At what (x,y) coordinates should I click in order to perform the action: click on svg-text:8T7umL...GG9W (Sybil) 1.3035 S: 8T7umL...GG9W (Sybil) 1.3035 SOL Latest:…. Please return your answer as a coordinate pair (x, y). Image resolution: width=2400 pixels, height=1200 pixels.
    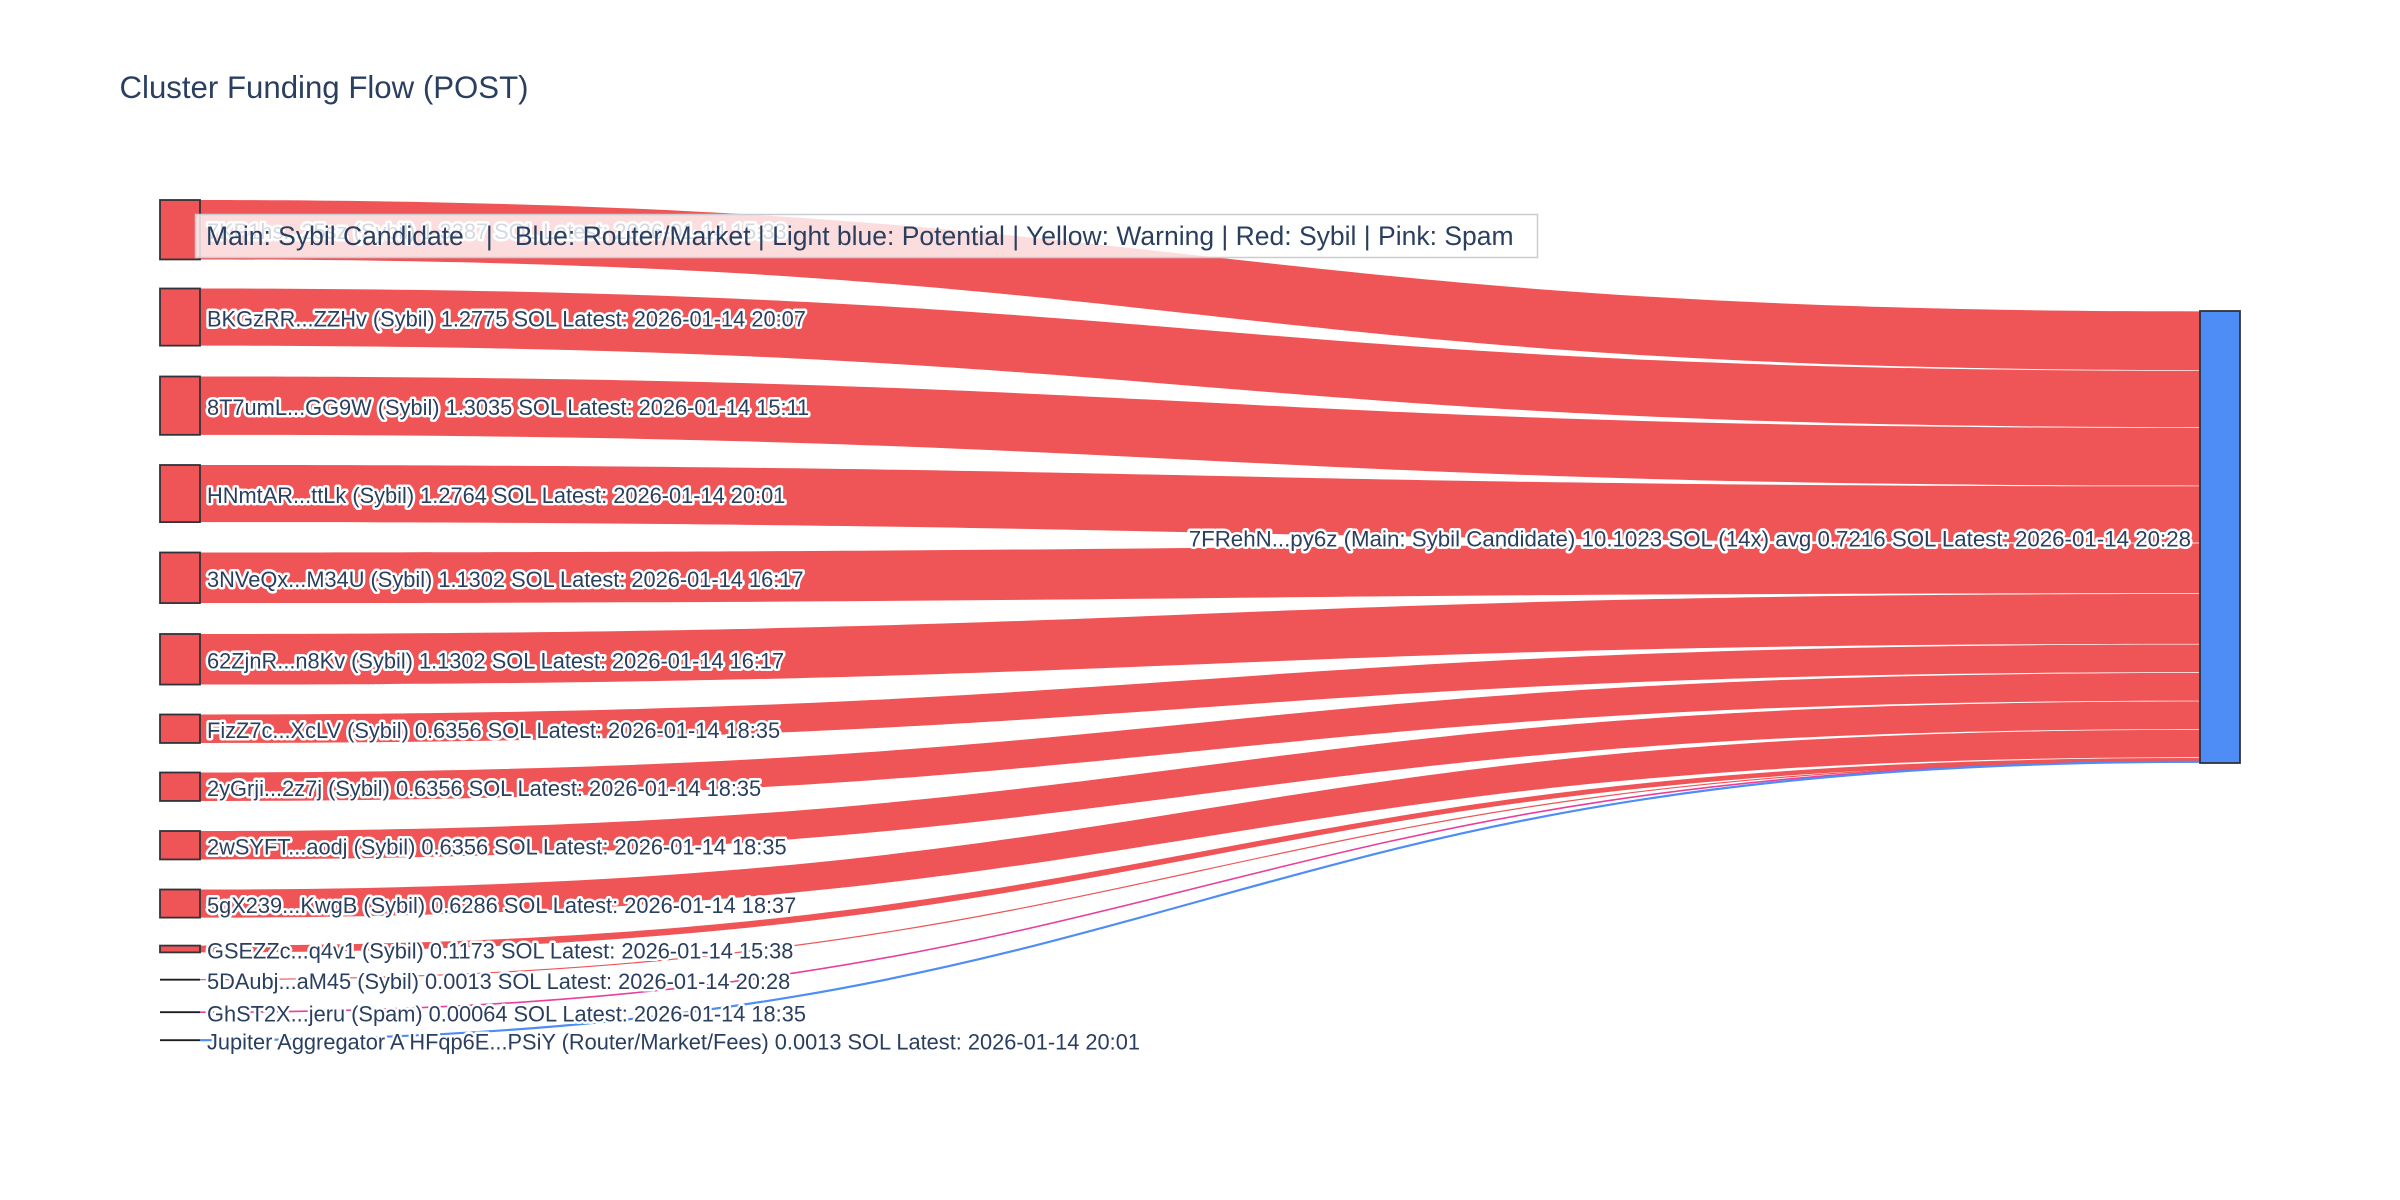
    Looking at the image, I should click on (508, 407).